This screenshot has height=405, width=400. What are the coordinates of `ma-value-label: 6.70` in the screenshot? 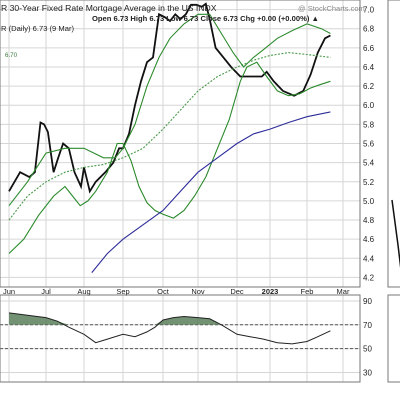 It's located at (11, 55).